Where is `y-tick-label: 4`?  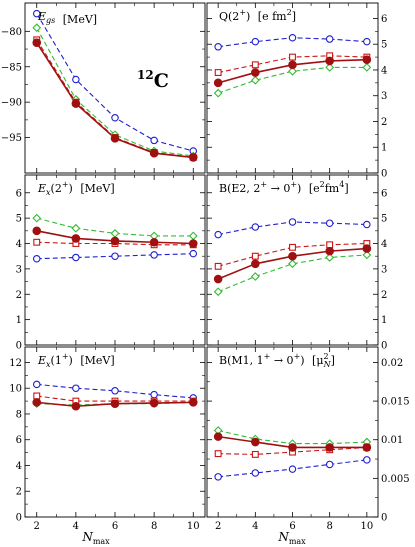
y-tick-label: 4 is located at coordinates (19, 466).